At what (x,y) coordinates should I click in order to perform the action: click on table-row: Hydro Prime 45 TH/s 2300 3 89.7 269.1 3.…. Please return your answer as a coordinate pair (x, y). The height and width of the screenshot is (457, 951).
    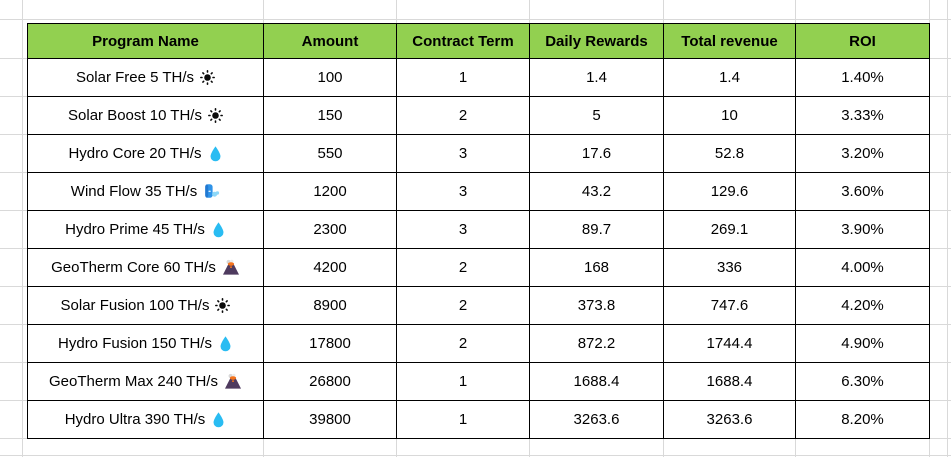
    Looking at the image, I should click on (478, 229).